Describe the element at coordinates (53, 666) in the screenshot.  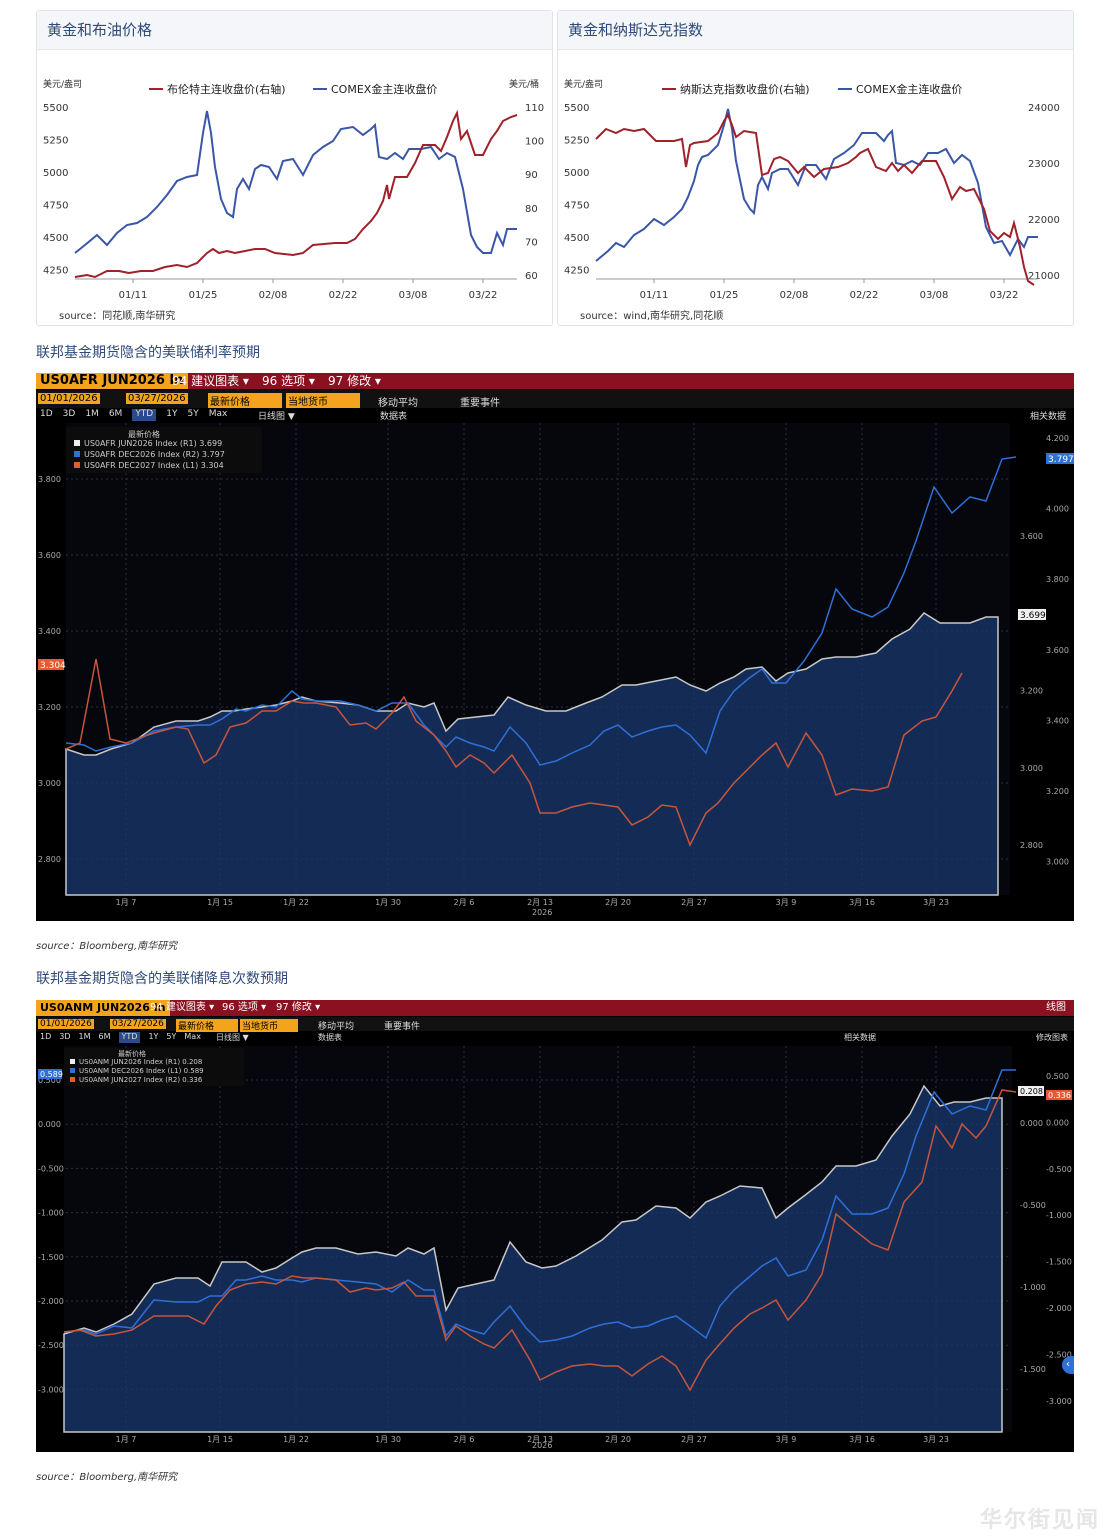
I see `tag-l1: 3.304` at that location.